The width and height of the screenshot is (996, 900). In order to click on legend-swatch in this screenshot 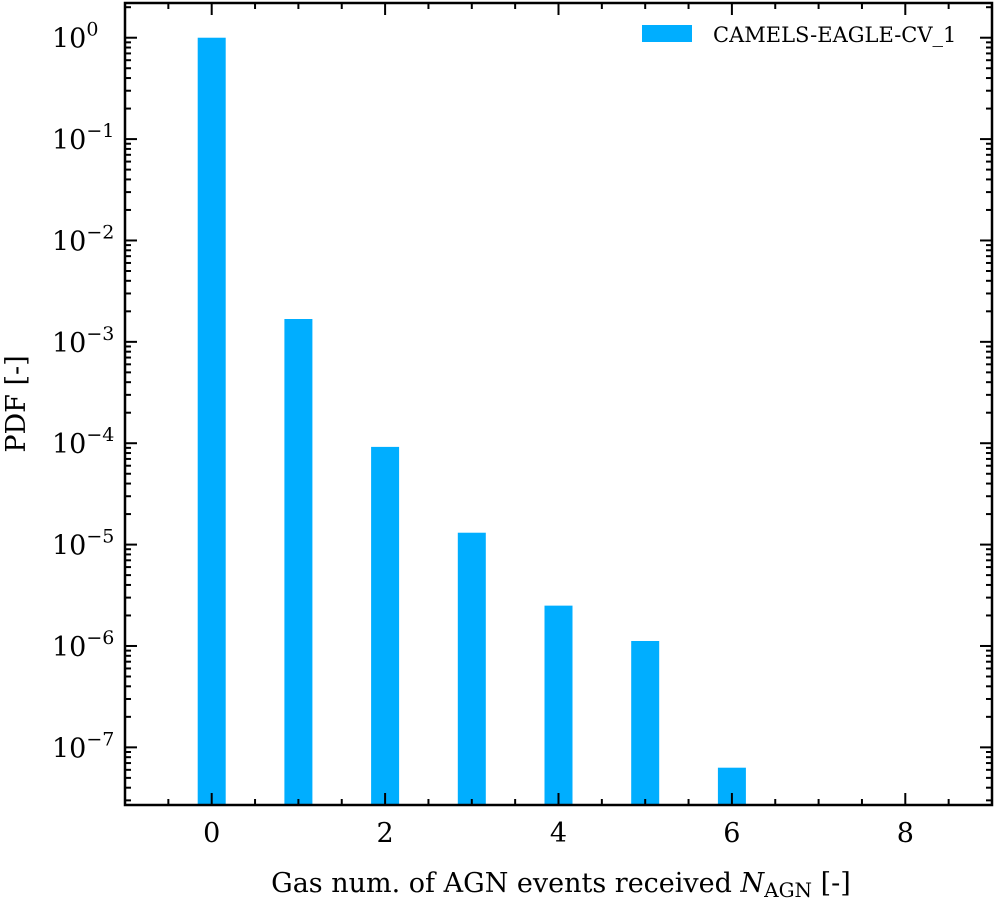, I will do `click(667, 33)`.